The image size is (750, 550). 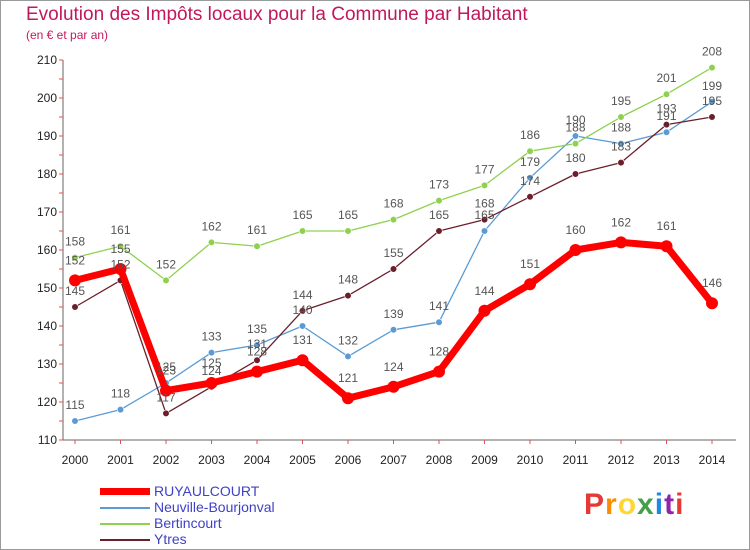 I want to click on data-label: 201, so click(x=666, y=78).